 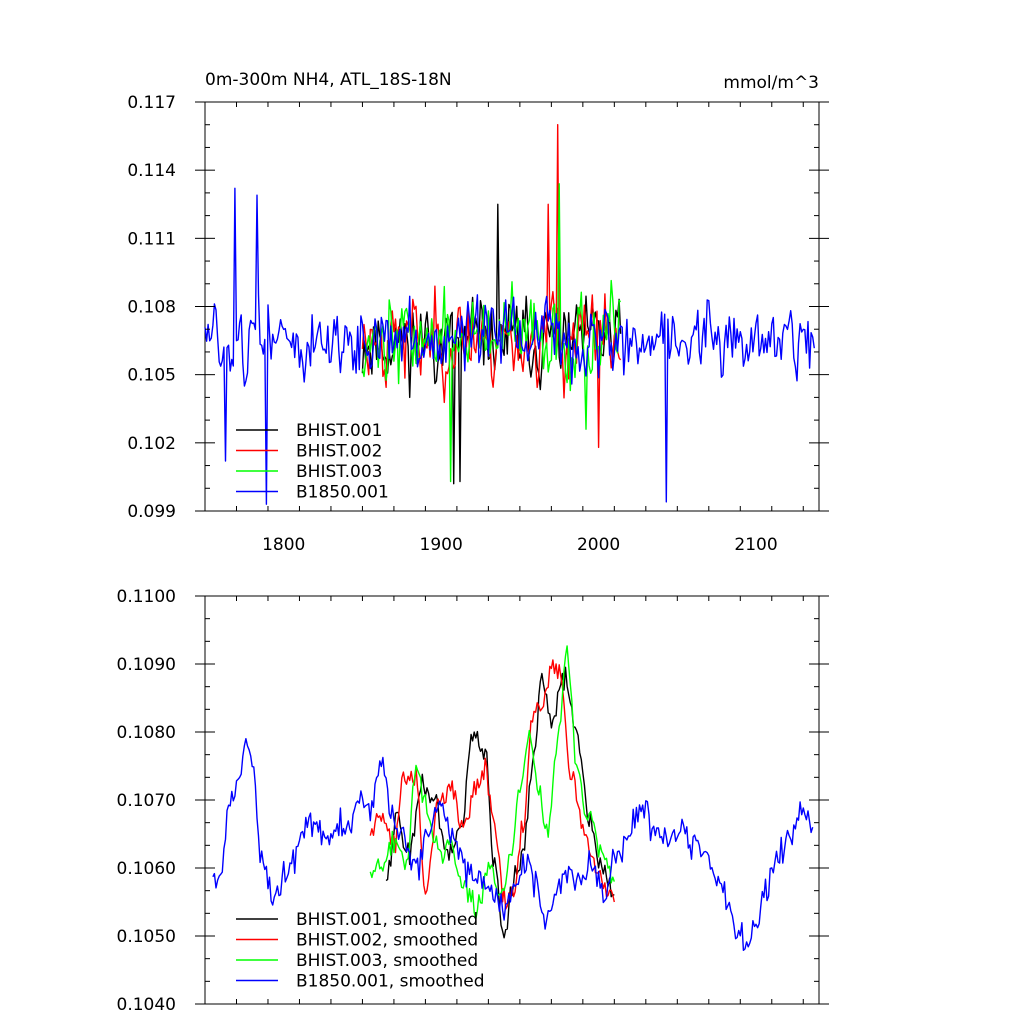 What do you see at coordinates (146, 733) in the screenshot?
I see `y-tick-label: 0.1080` at bounding box center [146, 733].